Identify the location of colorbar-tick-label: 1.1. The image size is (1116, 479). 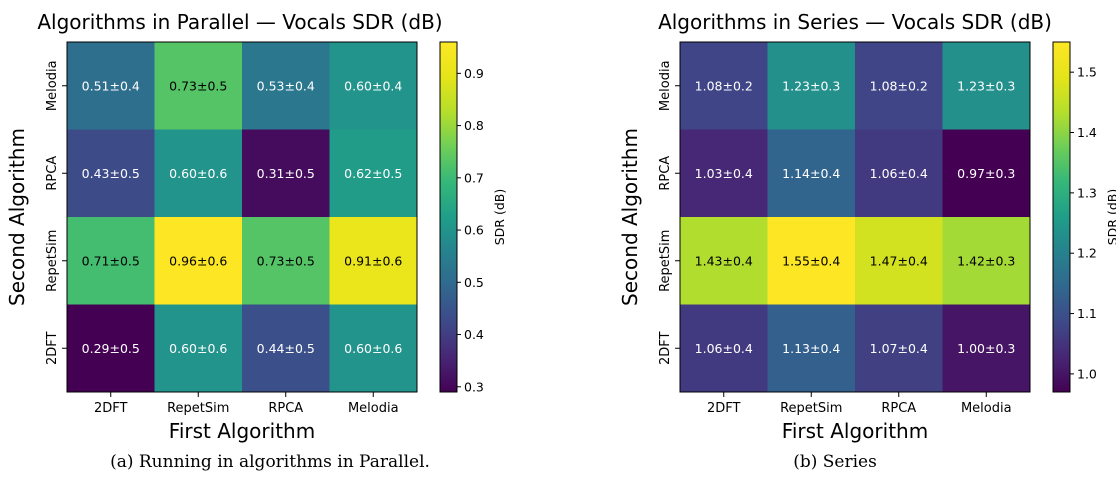
(1087, 313).